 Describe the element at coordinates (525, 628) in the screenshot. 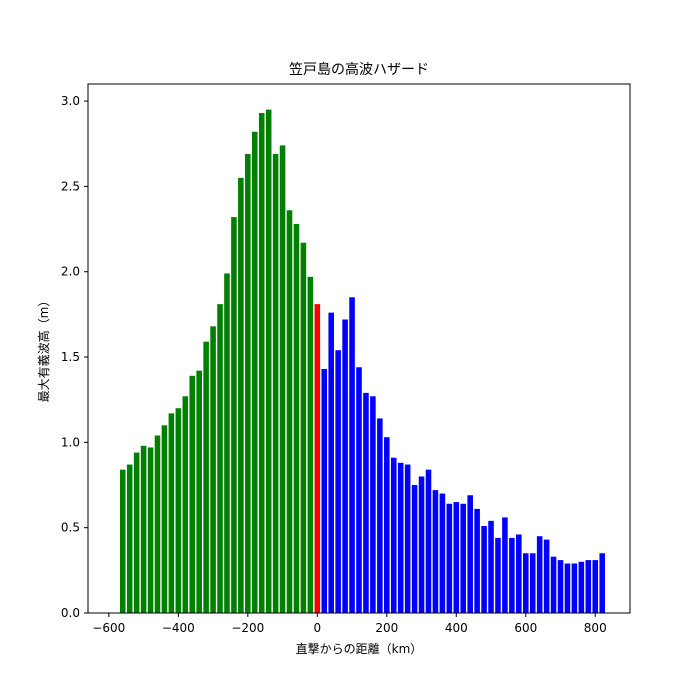

I see `x-tick-label: 600` at that location.